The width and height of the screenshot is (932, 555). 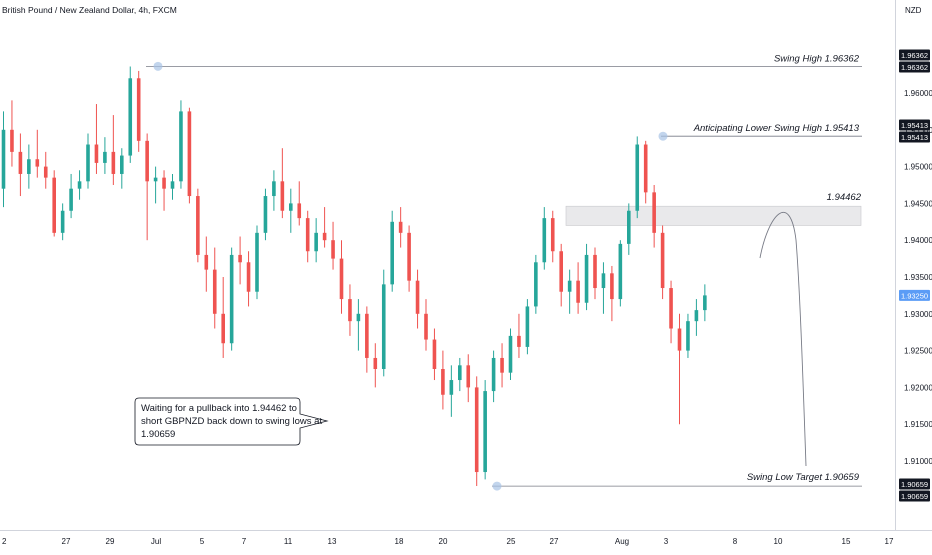 What do you see at coordinates (918, 314) in the screenshot?
I see `price-tick-label: 1.93000` at bounding box center [918, 314].